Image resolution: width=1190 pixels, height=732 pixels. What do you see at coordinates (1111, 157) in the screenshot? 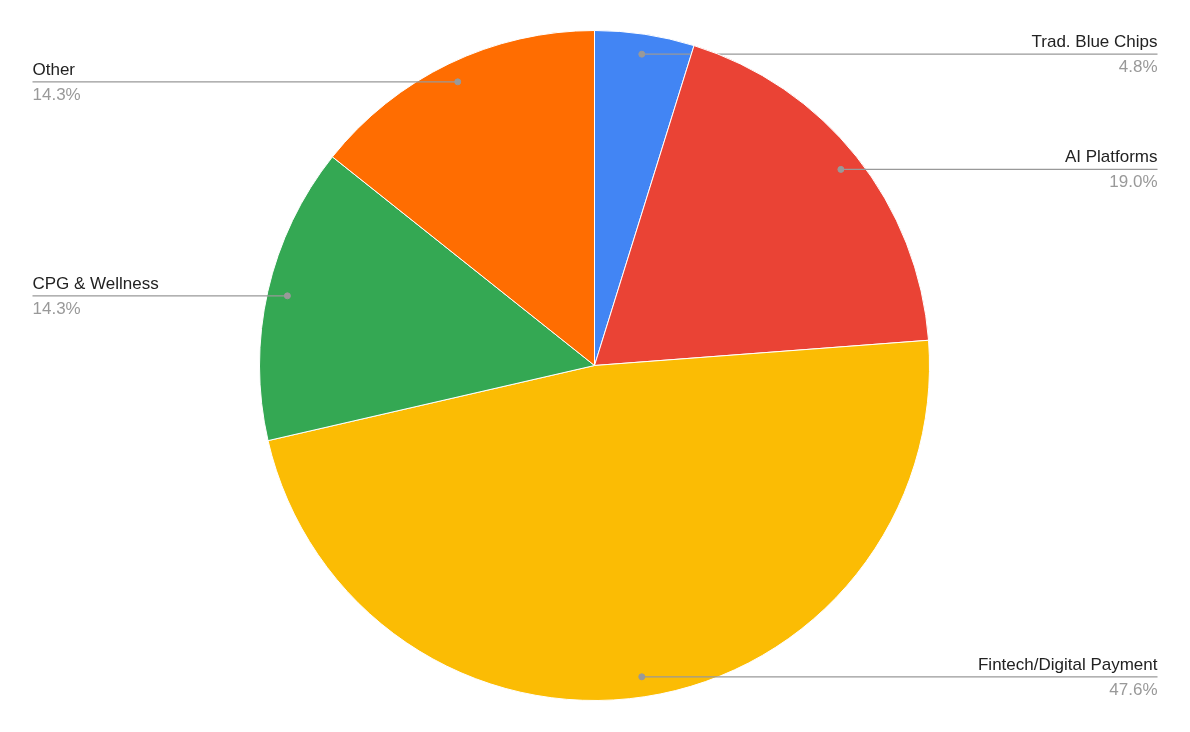
I see `slice-label: AI Platforms` at bounding box center [1111, 157].